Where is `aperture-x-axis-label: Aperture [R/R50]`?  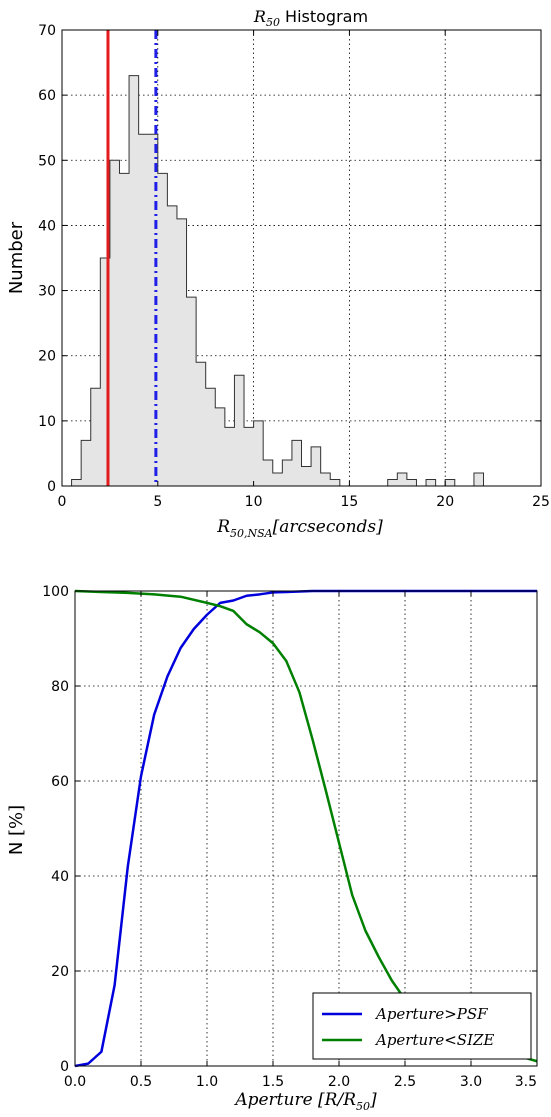
aperture-x-axis-label: Aperture [R/R50] is located at coordinates (305, 1101).